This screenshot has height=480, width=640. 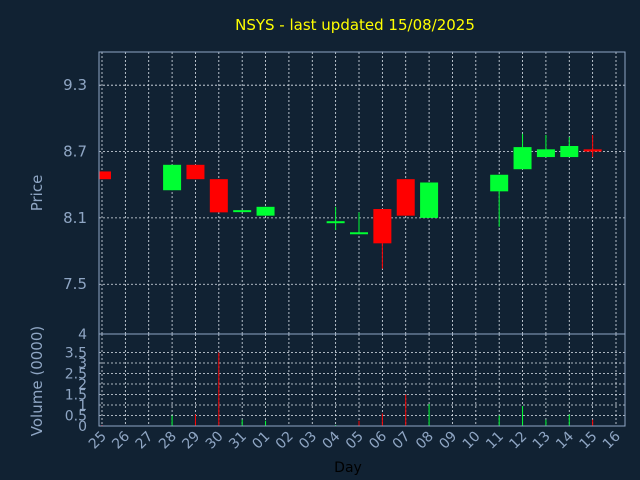 I want to click on x-tick-label: 07, so click(x=402, y=441).